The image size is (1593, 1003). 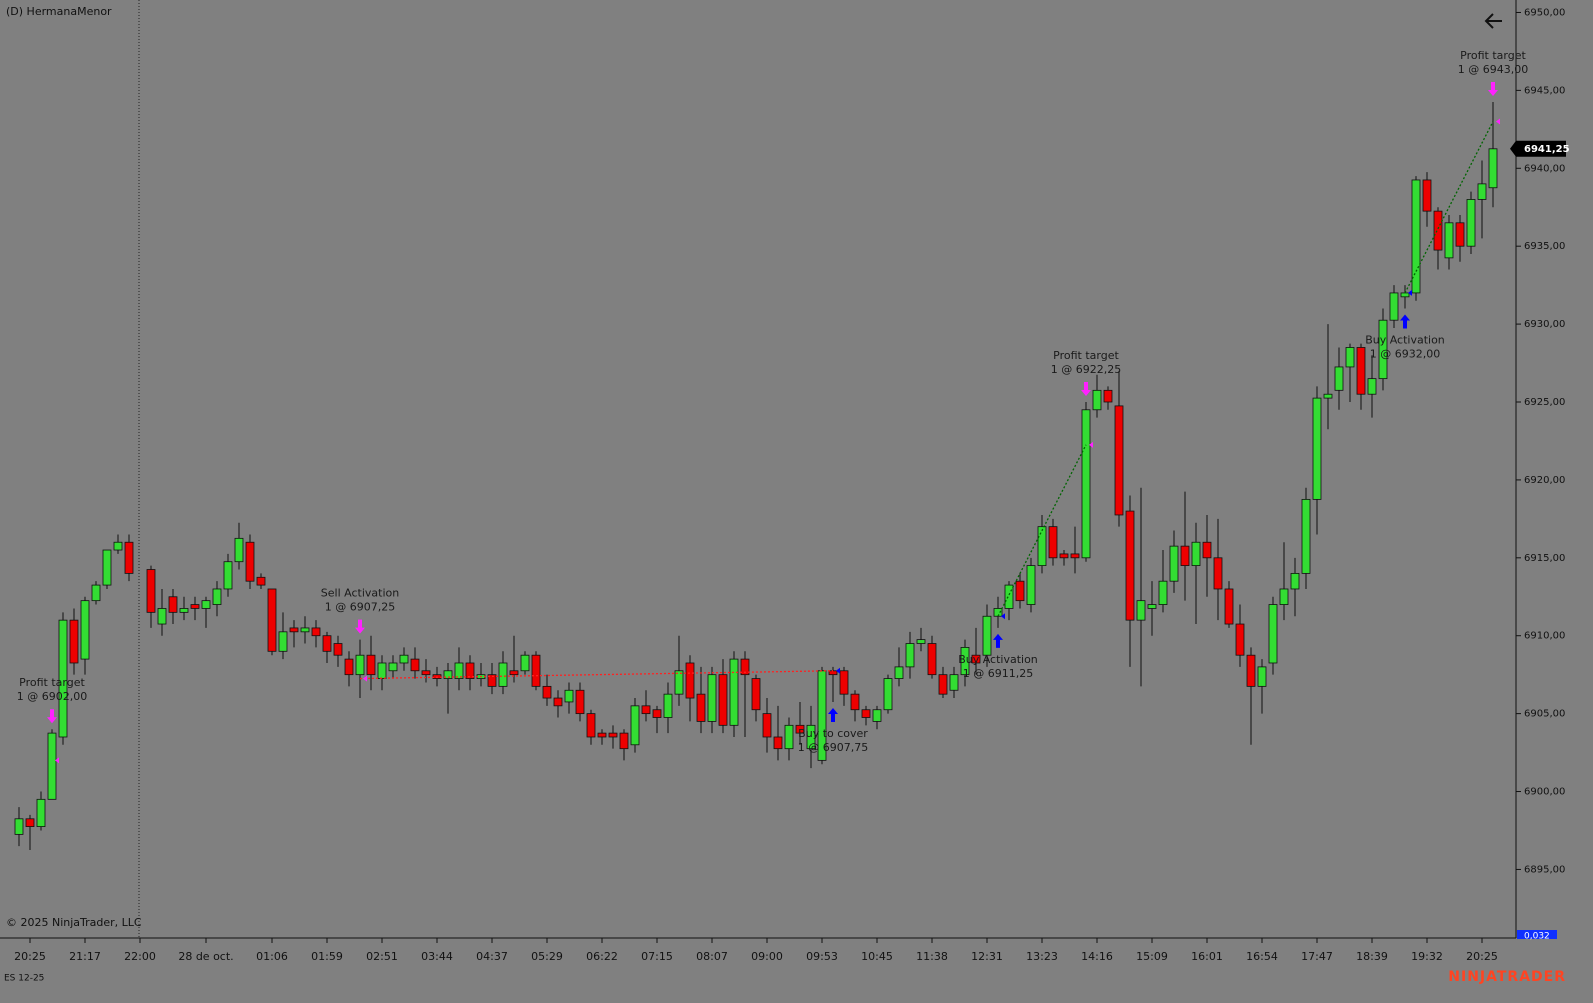 I want to click on y-tick-label: 6935,00, so click(x=1544, y=246).